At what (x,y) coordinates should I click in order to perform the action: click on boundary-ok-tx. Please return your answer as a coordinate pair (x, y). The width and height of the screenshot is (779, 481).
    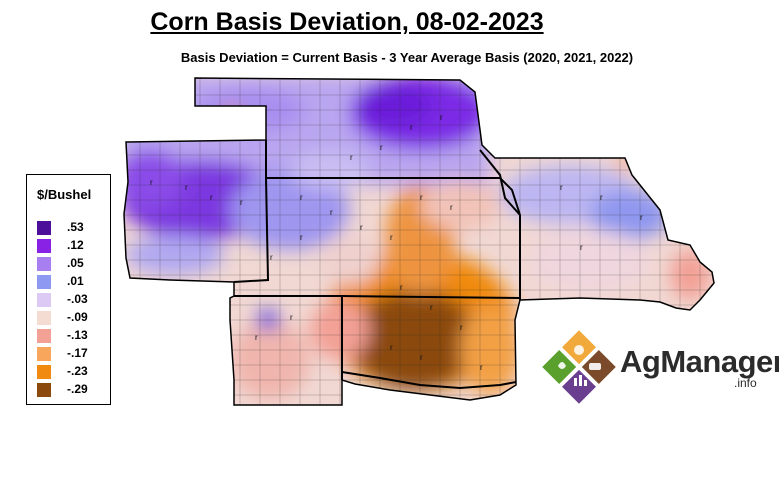
    Looking at the image, I should click on (429, 380).